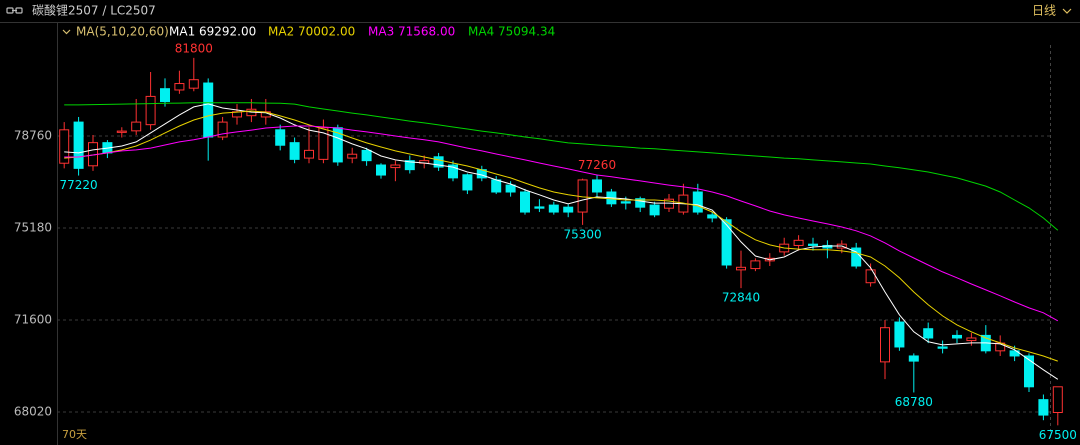  I want to click on low-label: 72840, so click(741, 298).